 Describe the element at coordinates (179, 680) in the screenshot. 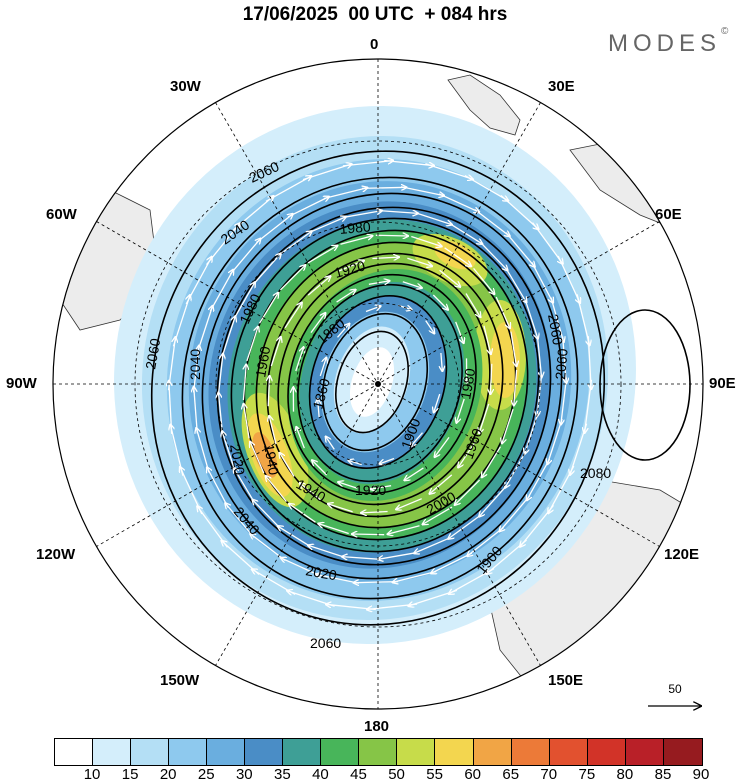

I see `longitude-label-150w: 150W` at that location.